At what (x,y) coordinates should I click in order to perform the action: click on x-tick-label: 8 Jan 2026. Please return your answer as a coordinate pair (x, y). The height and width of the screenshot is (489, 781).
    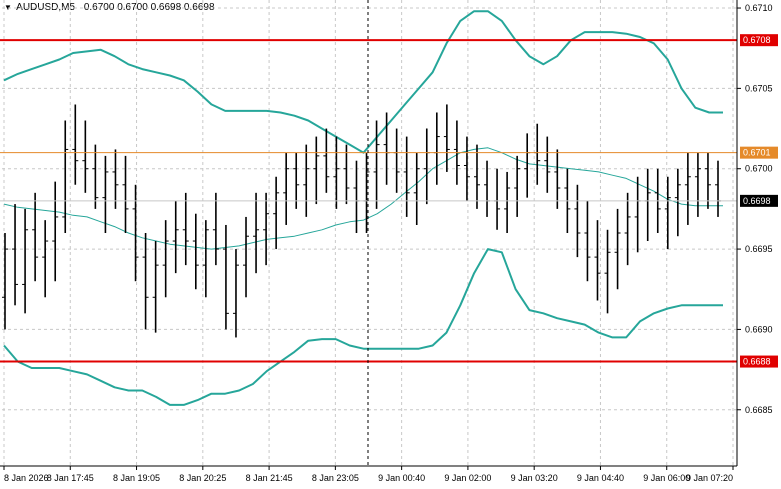
    Looking at the image, I should click on (26, 478).